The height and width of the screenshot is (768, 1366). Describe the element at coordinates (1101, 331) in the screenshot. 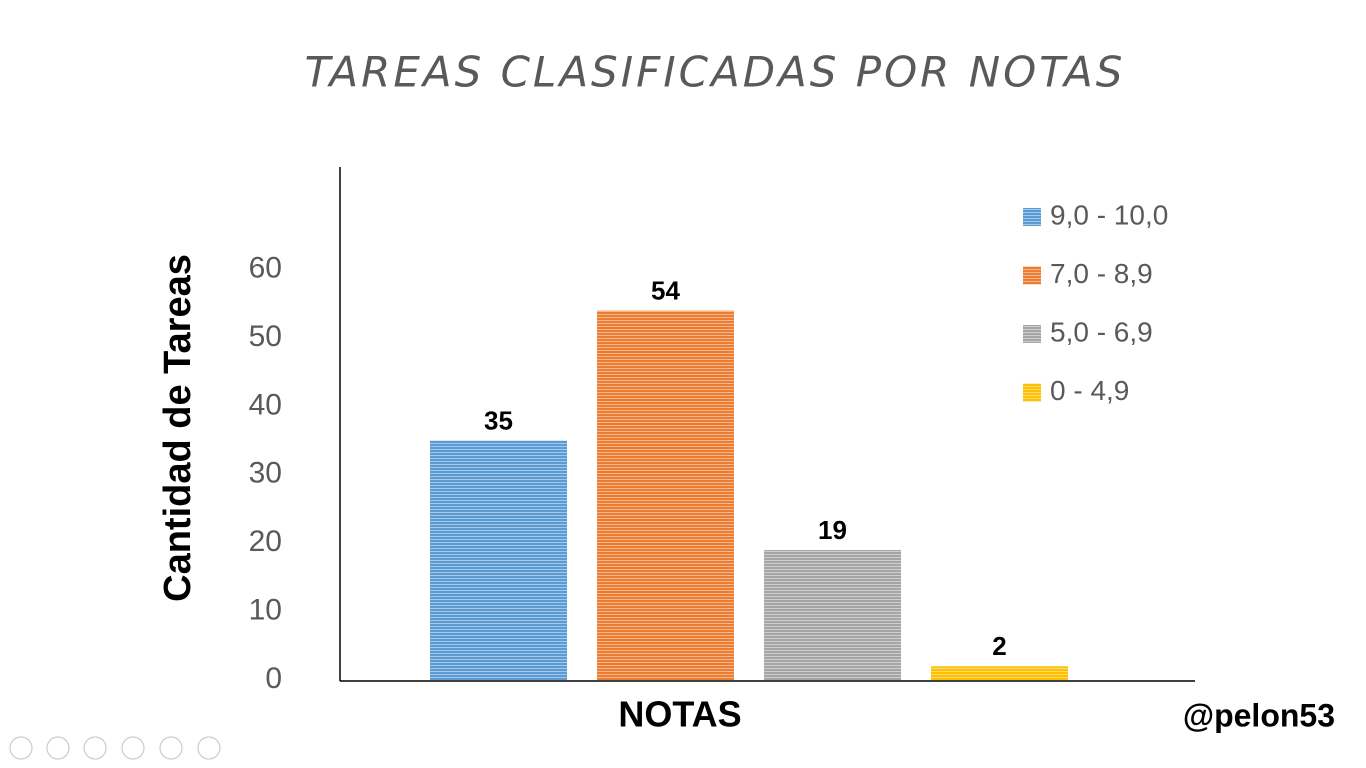

I see `legend-label: 5,0 - 6,9` at that location.